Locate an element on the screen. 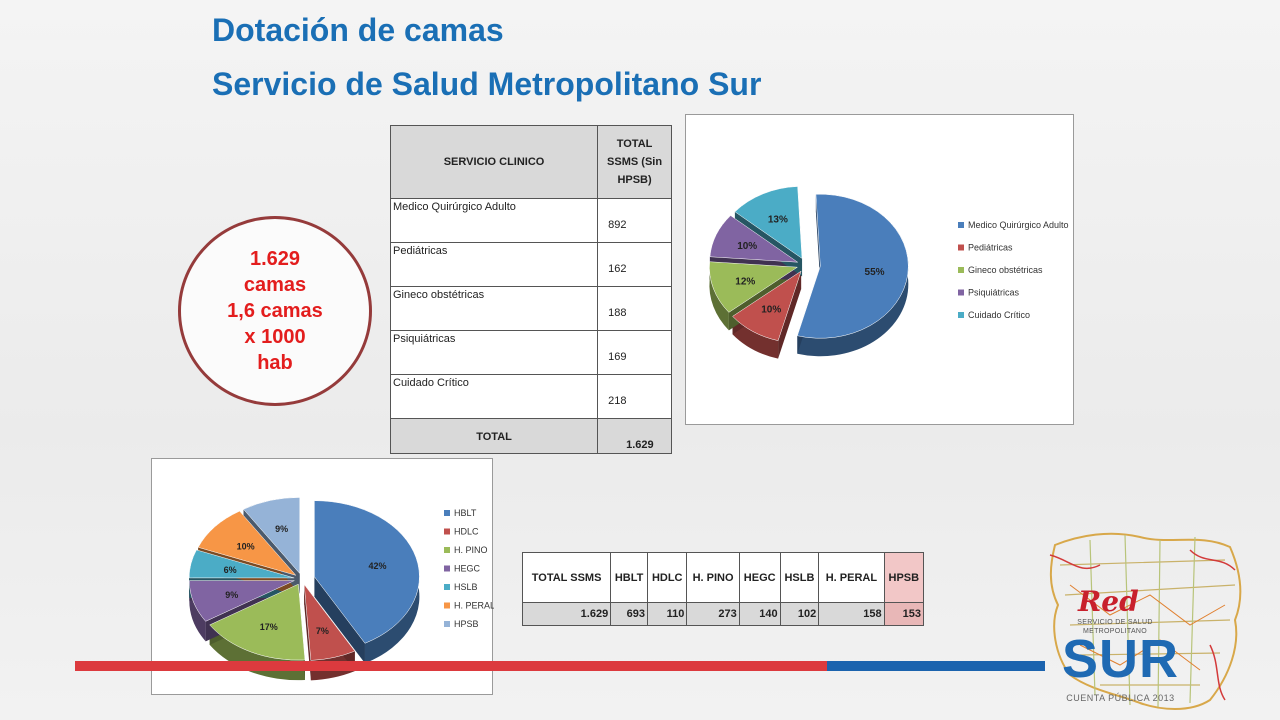 The height and width of the screenshot is (720, 1280). header-cell: H. PINO is located at coordinates (713, 577).